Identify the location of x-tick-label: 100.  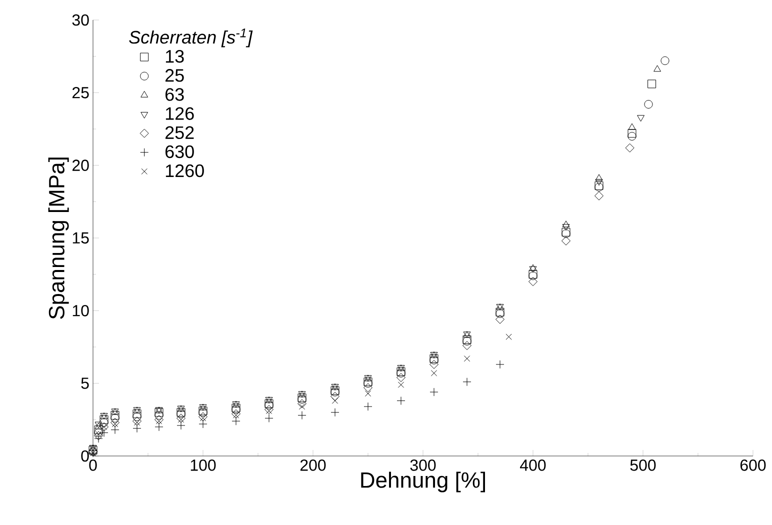
(203, 465).